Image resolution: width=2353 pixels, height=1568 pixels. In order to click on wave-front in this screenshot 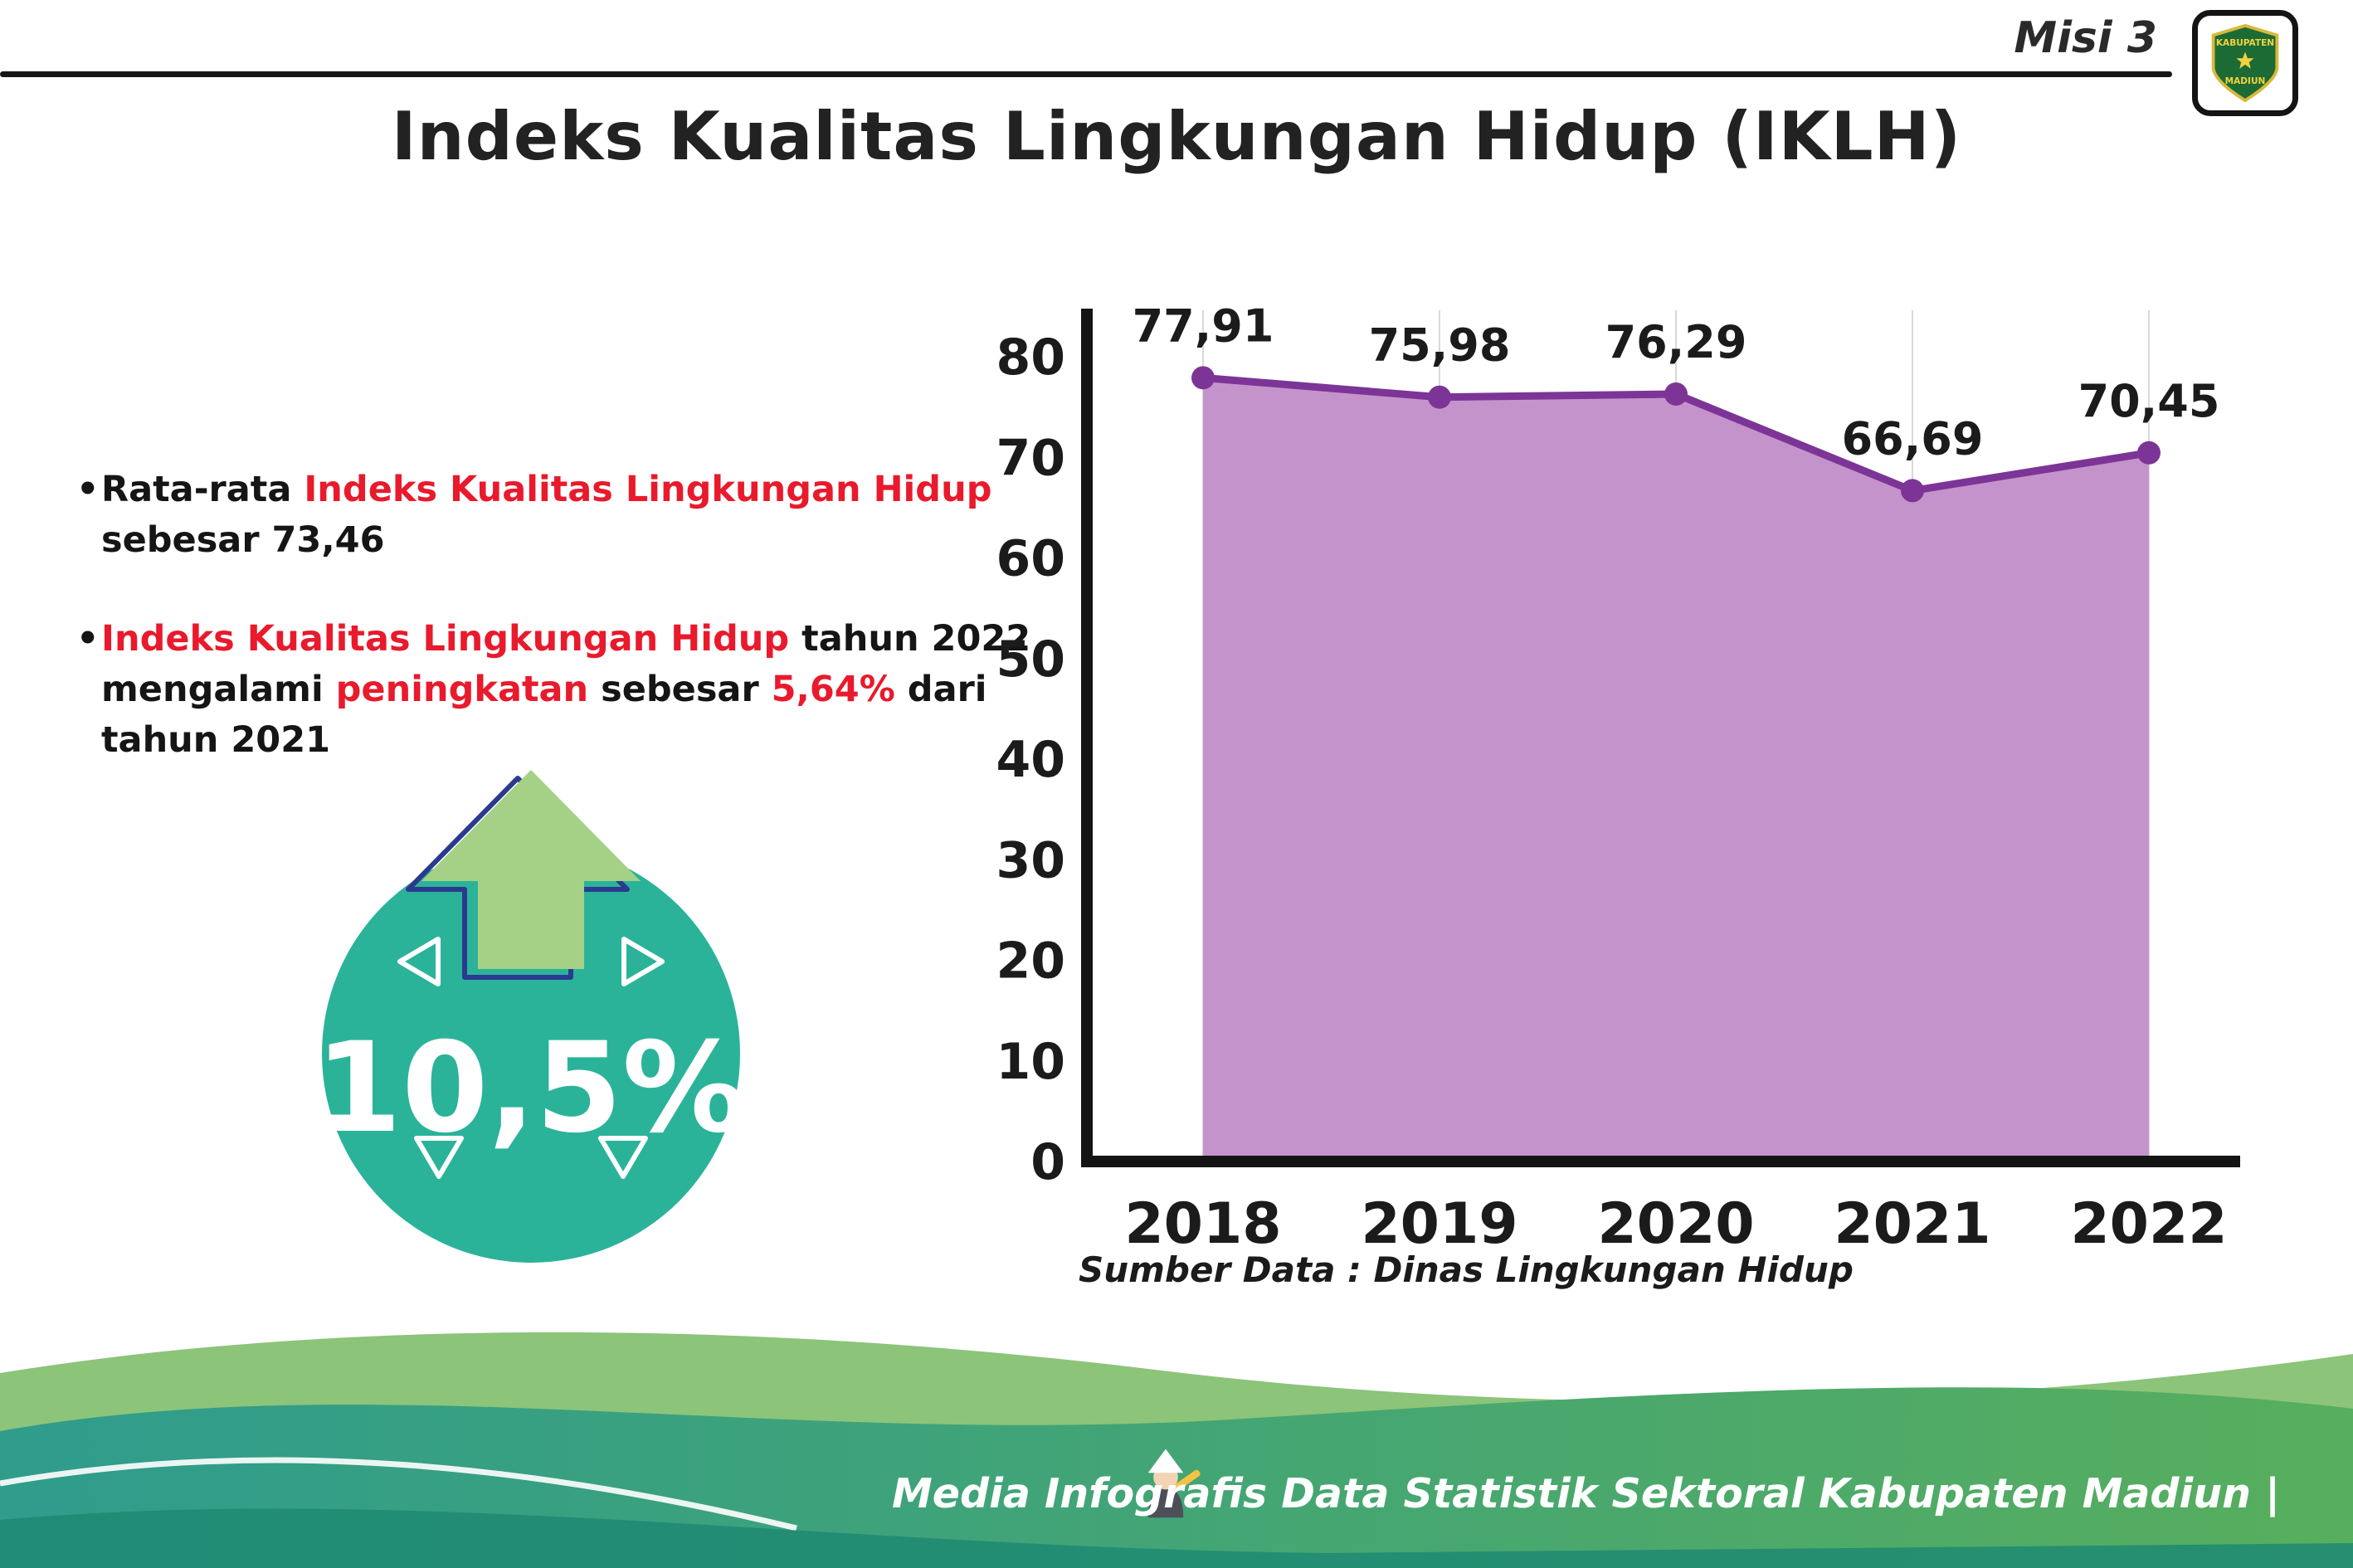, I will do `click(1176, 1538)`.